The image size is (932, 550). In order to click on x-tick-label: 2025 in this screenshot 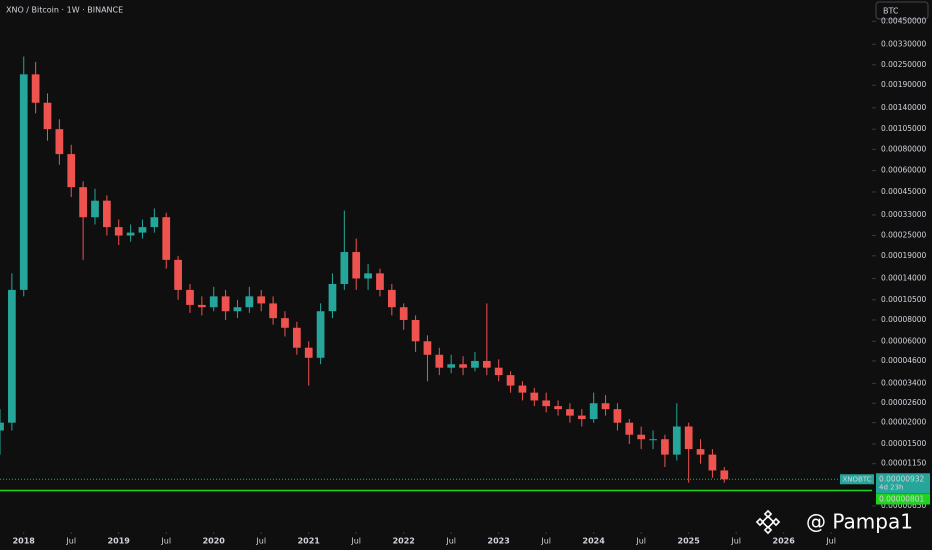, I will do `click(689, 541)`.